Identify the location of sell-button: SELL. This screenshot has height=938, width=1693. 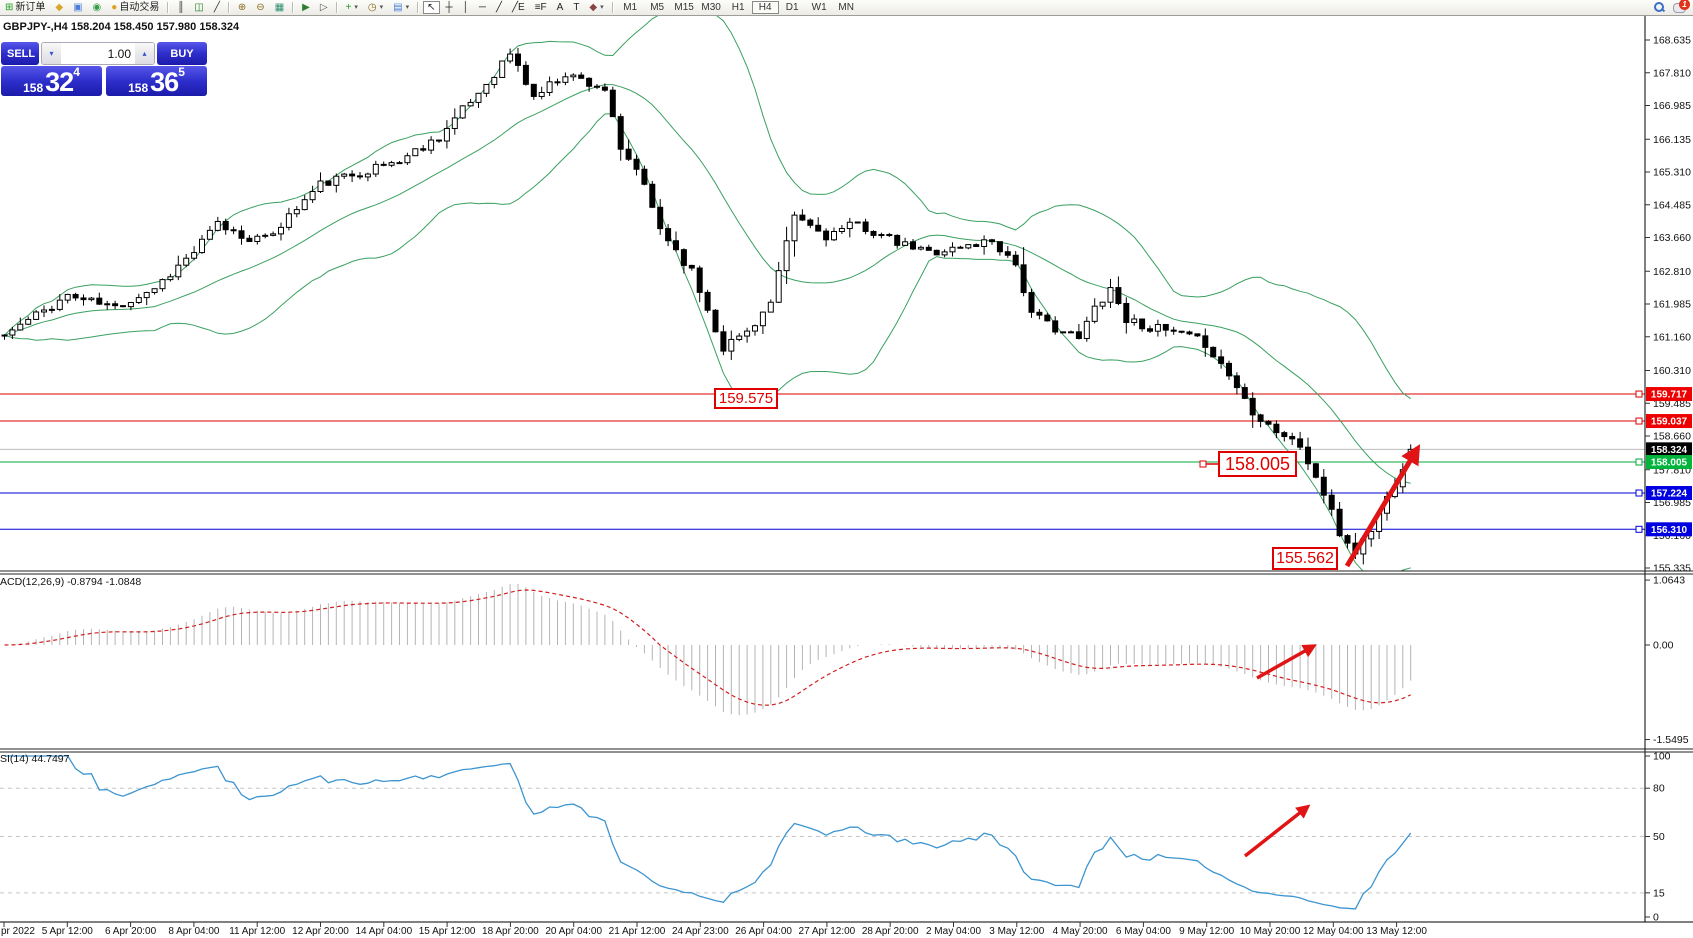
(20, 53).